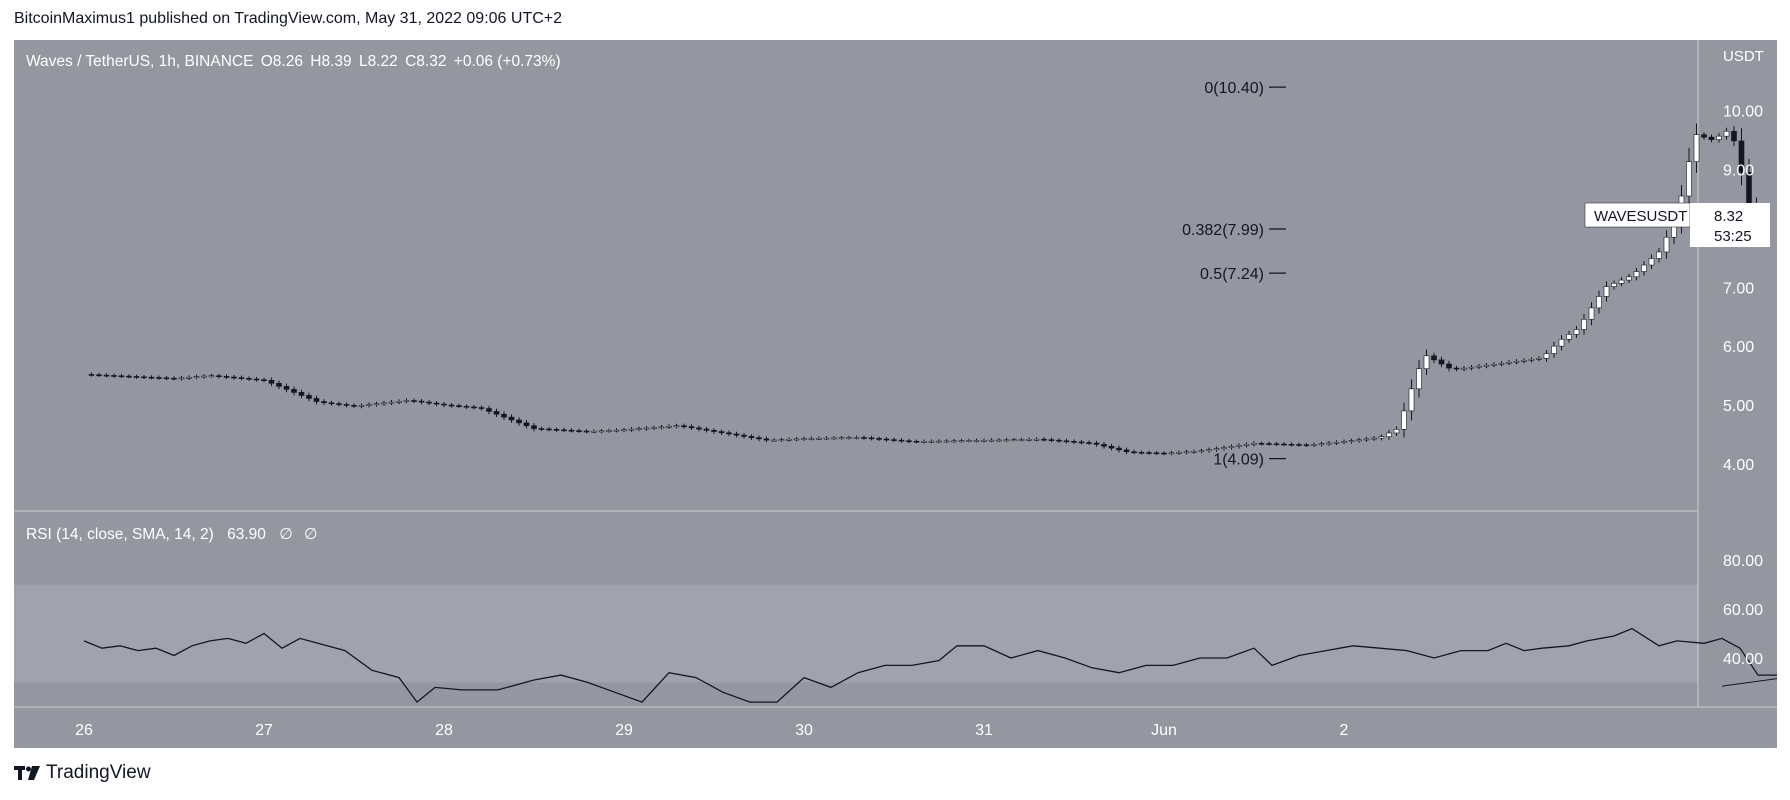 This screenshot has width=1790, height=800. I want to click on close-label: C, so click(411, 61).